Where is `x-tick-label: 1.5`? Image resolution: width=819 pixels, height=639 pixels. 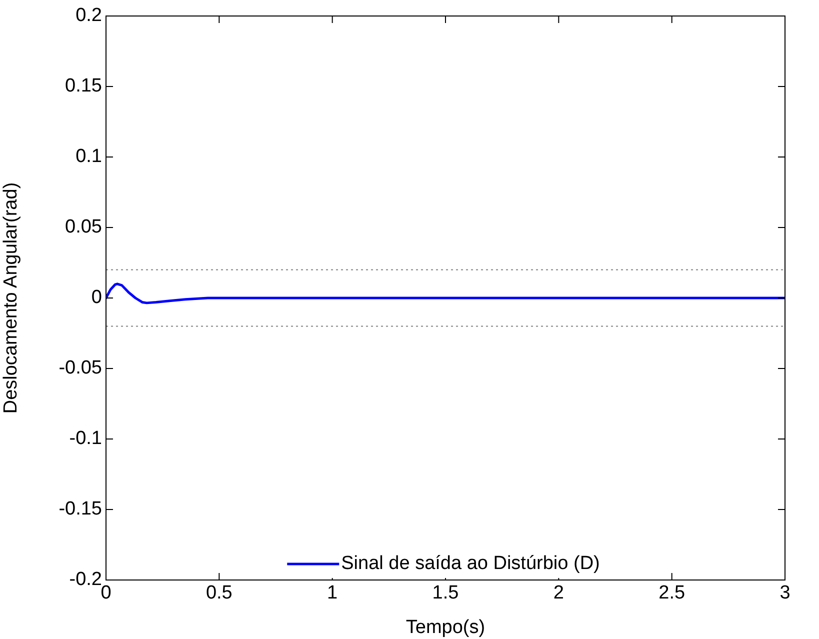
x-tick-label: 1.5 is located at coordinates (445, 593).